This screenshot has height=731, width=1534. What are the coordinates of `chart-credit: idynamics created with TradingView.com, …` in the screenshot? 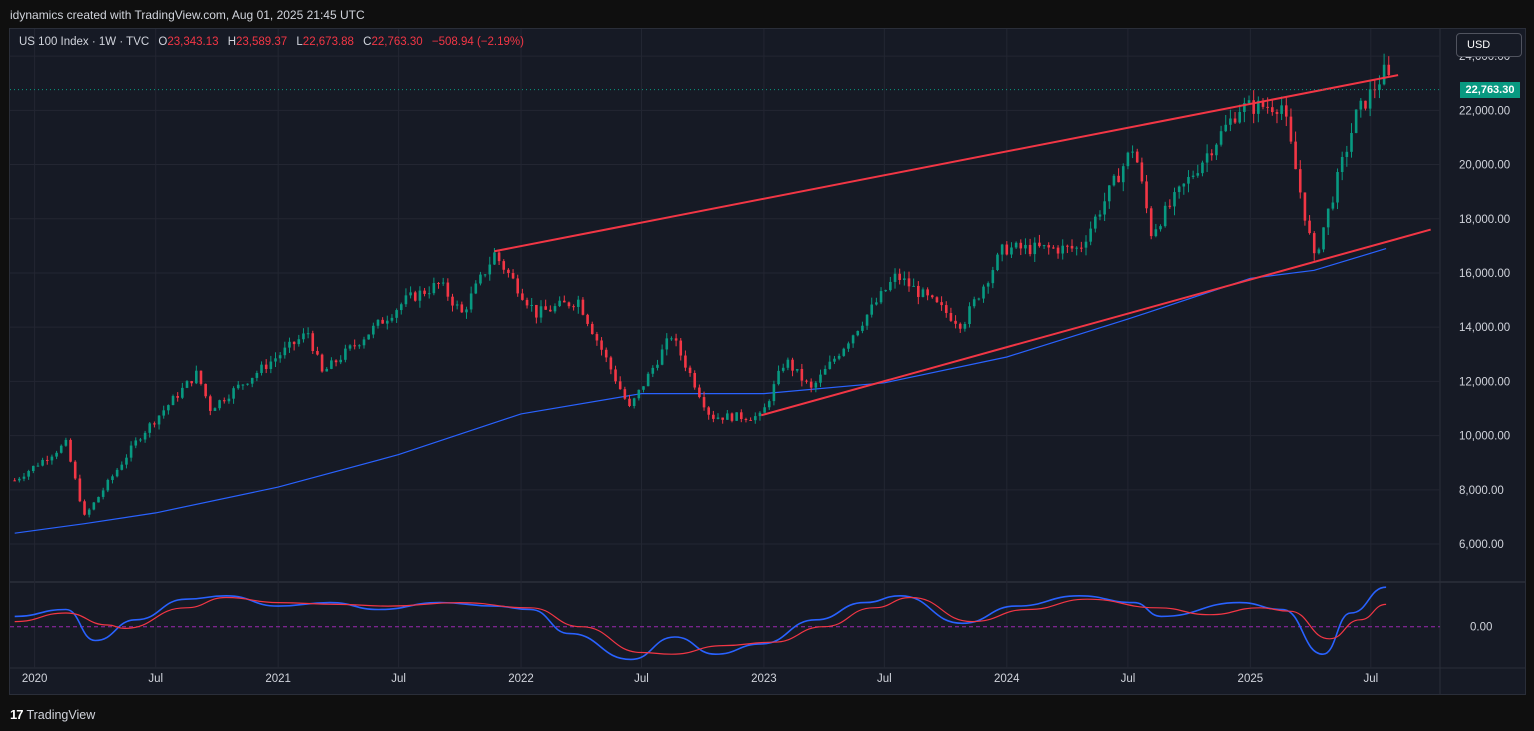 It's located at (187, 15).